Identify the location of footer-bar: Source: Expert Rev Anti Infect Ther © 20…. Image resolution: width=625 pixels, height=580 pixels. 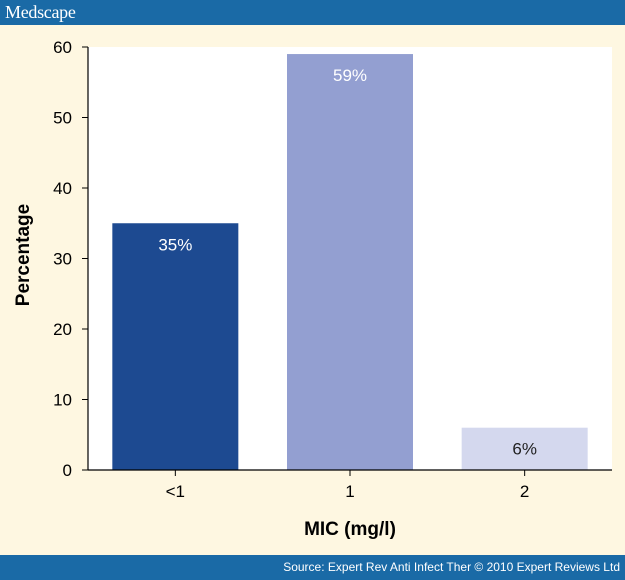
(312, 567).